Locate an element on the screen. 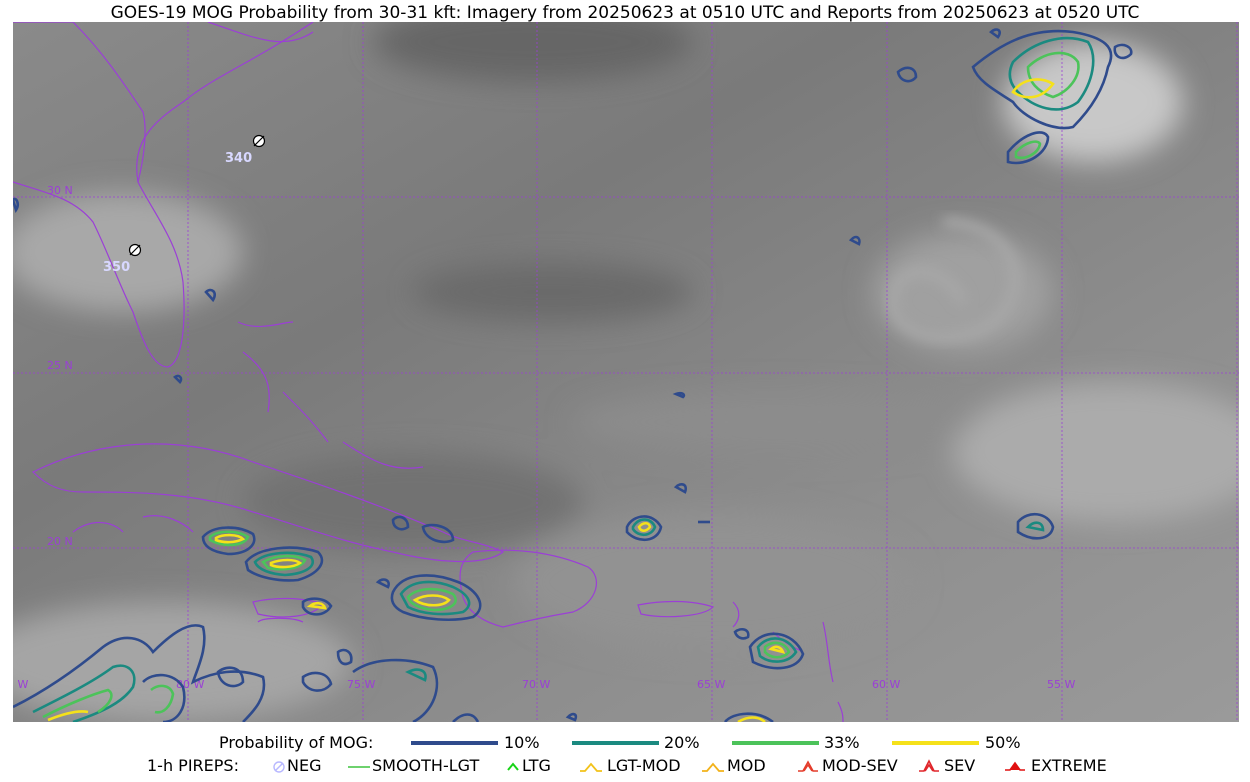 The width and height of the screenshot is (1250, 782). pirep-type-mod: MOD is located at coordinates (746, 765).